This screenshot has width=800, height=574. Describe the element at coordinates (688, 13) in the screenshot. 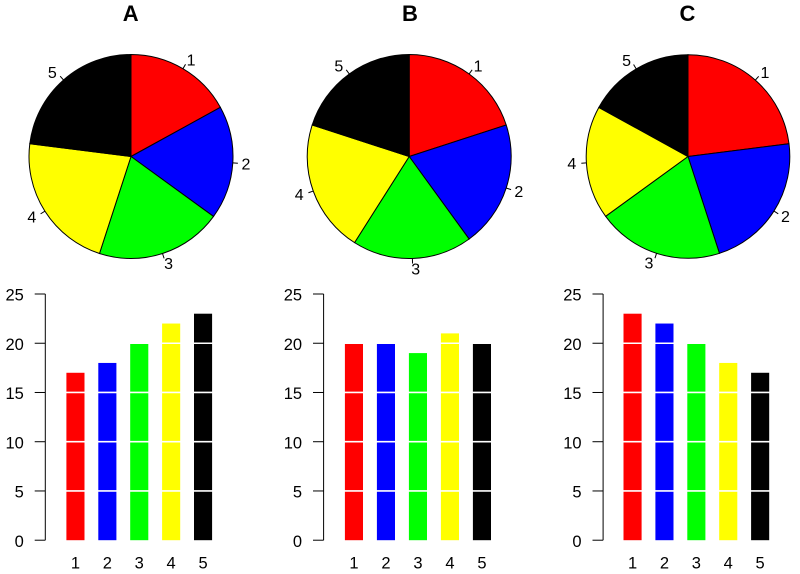

I see `svg-text: C` at that location.